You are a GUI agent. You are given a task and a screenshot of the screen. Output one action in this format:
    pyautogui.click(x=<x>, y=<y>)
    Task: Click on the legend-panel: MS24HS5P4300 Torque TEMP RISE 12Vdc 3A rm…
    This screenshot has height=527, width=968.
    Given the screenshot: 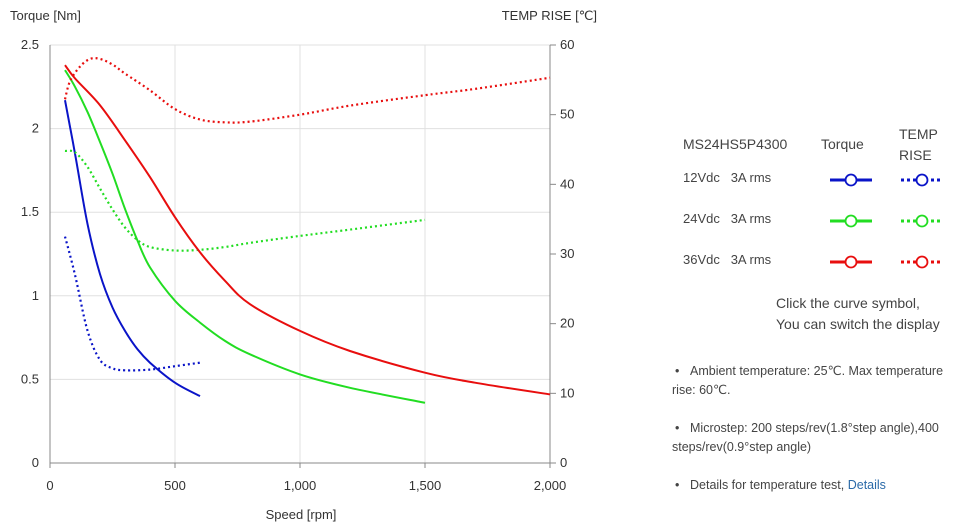 What is the action you would take?
    pyautogui.click(x=817, y=226)
    